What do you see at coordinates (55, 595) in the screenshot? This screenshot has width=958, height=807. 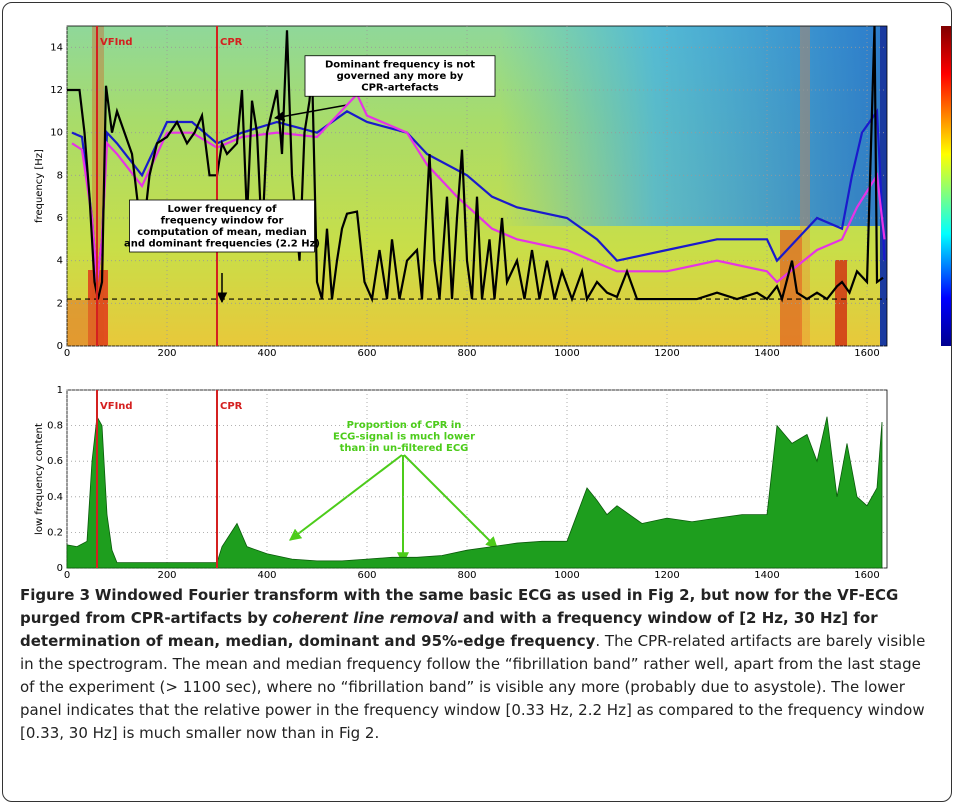 I see `caption-label: Figure 3` at bounding box center [55, 595].